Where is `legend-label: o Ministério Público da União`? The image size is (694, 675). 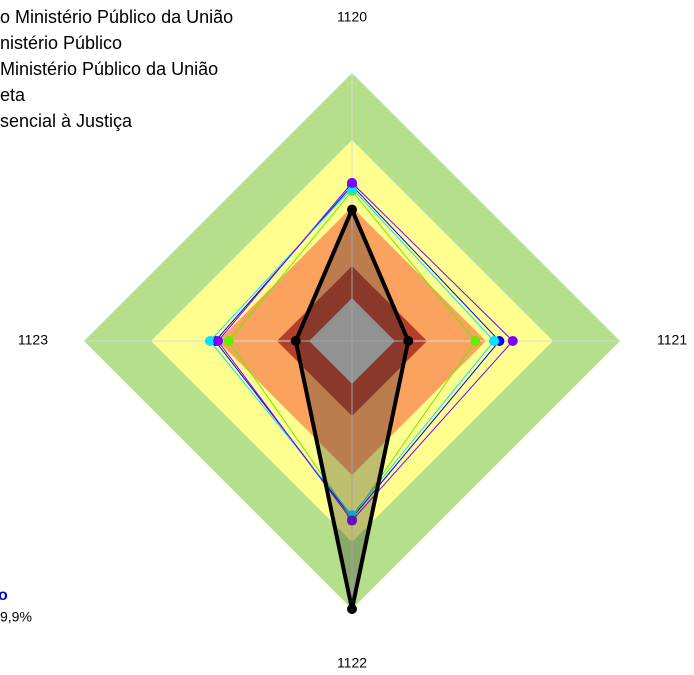
legend-label: o Ministério Público da União is located at coordinates (116, 17).